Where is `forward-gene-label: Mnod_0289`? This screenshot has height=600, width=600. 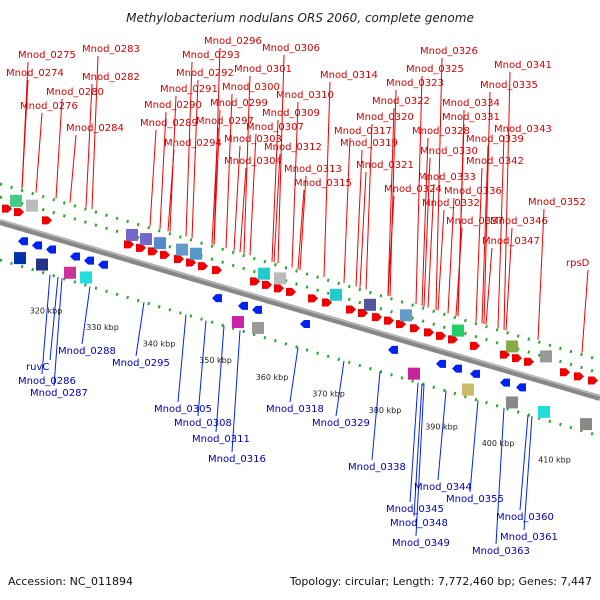 forward-gene-label: Mnod_0289 is located at coordinates (169, 123).